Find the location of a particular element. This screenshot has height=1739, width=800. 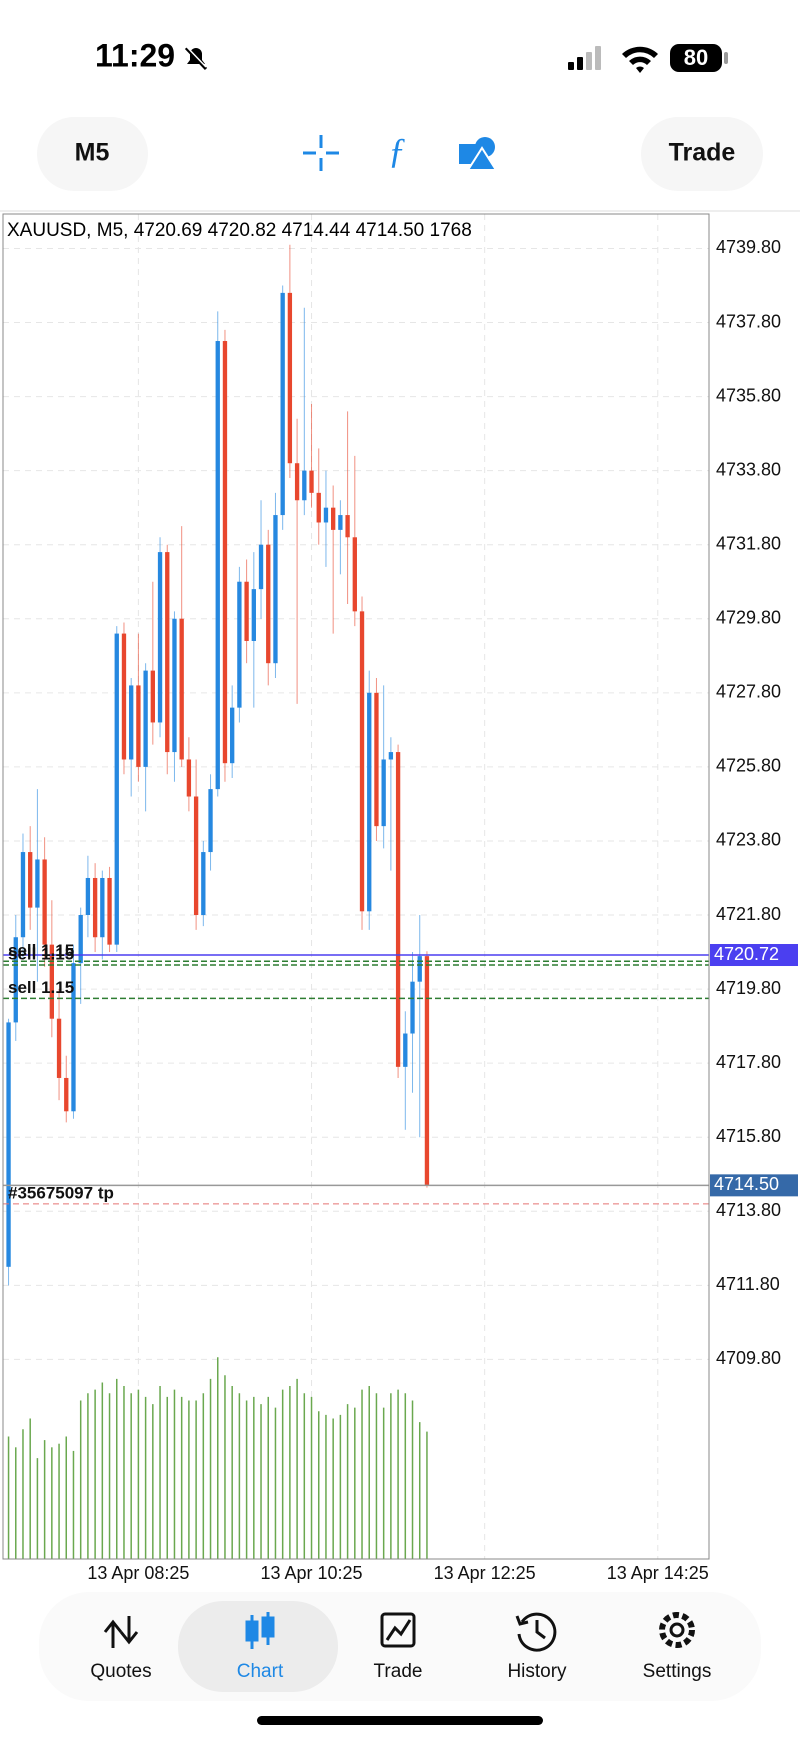

nav-icons is located at coordinates (399, 1632).